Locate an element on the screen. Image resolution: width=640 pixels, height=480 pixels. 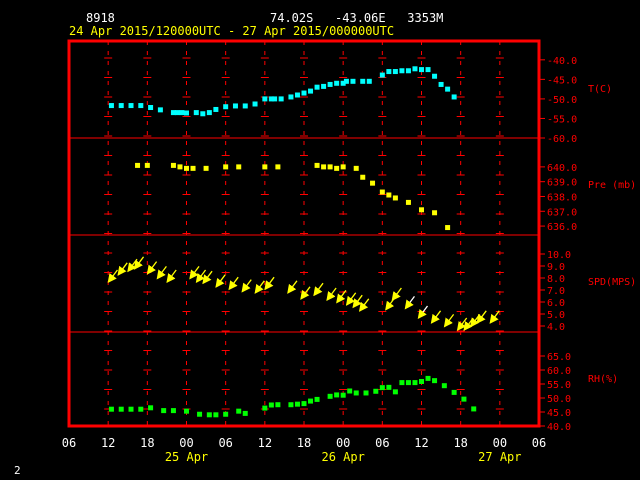
x-day-label: 25 Apr is located at coordinates (186, 457).